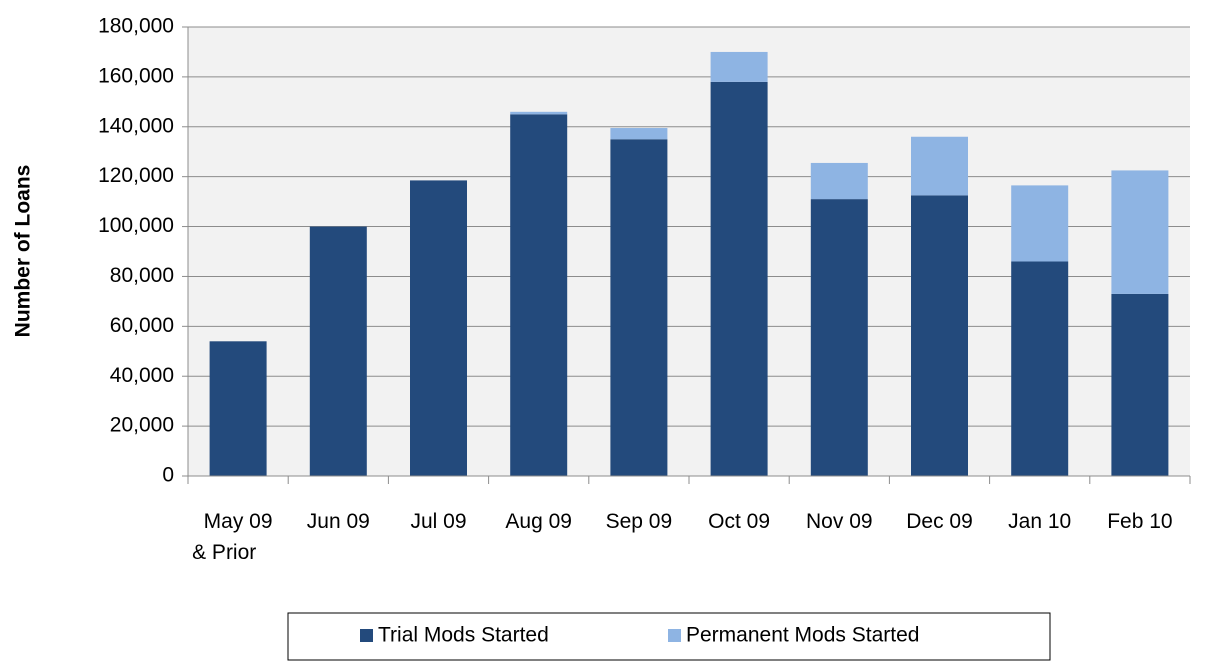 Image resolution: width=1206 pixels, height=661 pixels. I want to click on x-tick-label: Jun 09, so click(338, 521).